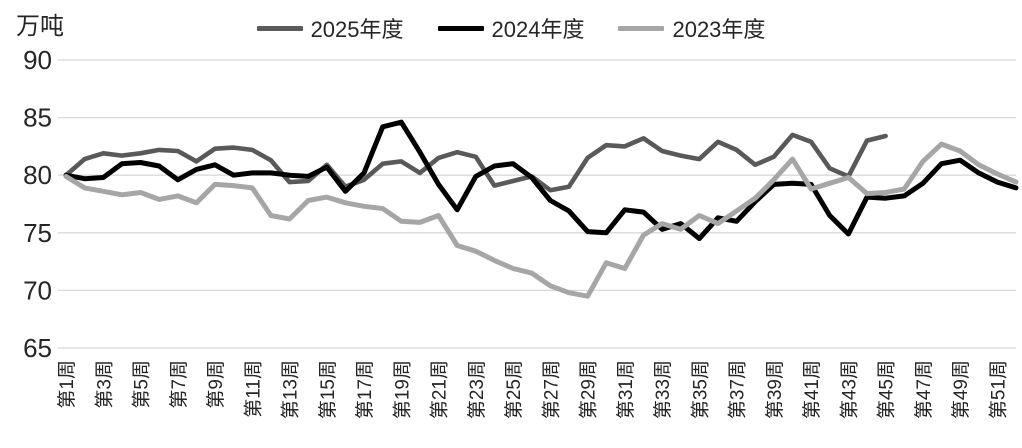 The height and width of the screenshot is (448, 1022). I want to click on y-axis-unit-label: 万吨, so click(40, 26).